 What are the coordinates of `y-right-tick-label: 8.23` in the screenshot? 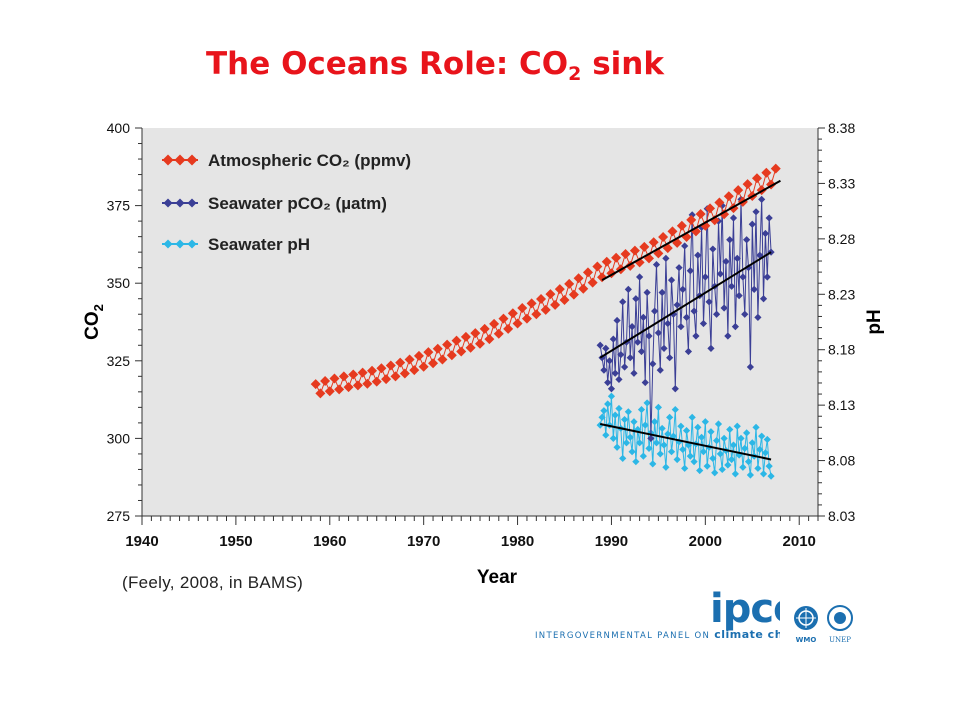 It's located at (841, 294).